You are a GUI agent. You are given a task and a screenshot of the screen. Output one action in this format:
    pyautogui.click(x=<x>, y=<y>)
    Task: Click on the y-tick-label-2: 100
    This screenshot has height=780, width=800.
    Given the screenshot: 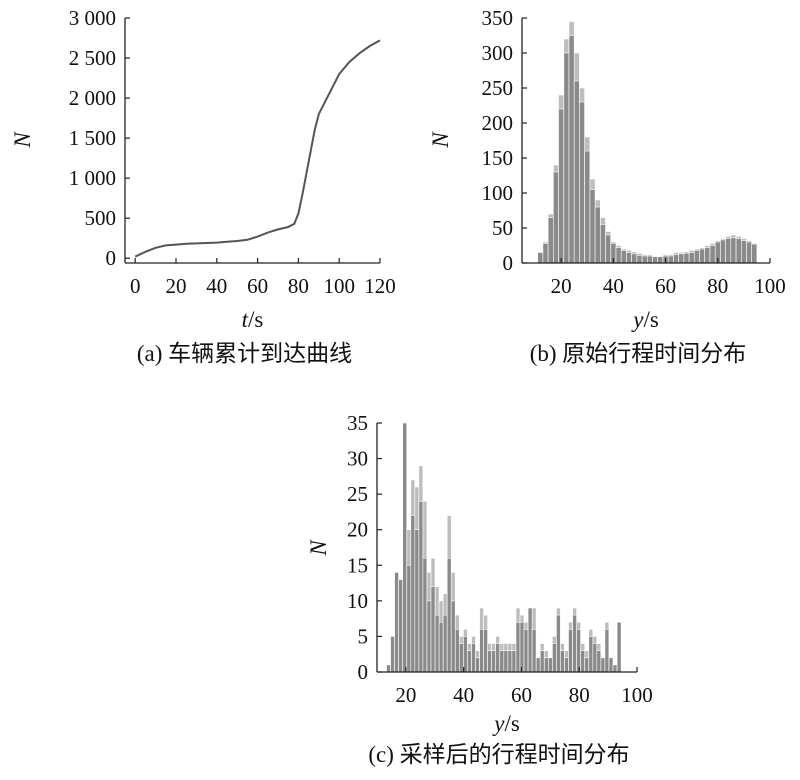 What is the action you would take?
    pyautogui.click(x=498, y=193)
    